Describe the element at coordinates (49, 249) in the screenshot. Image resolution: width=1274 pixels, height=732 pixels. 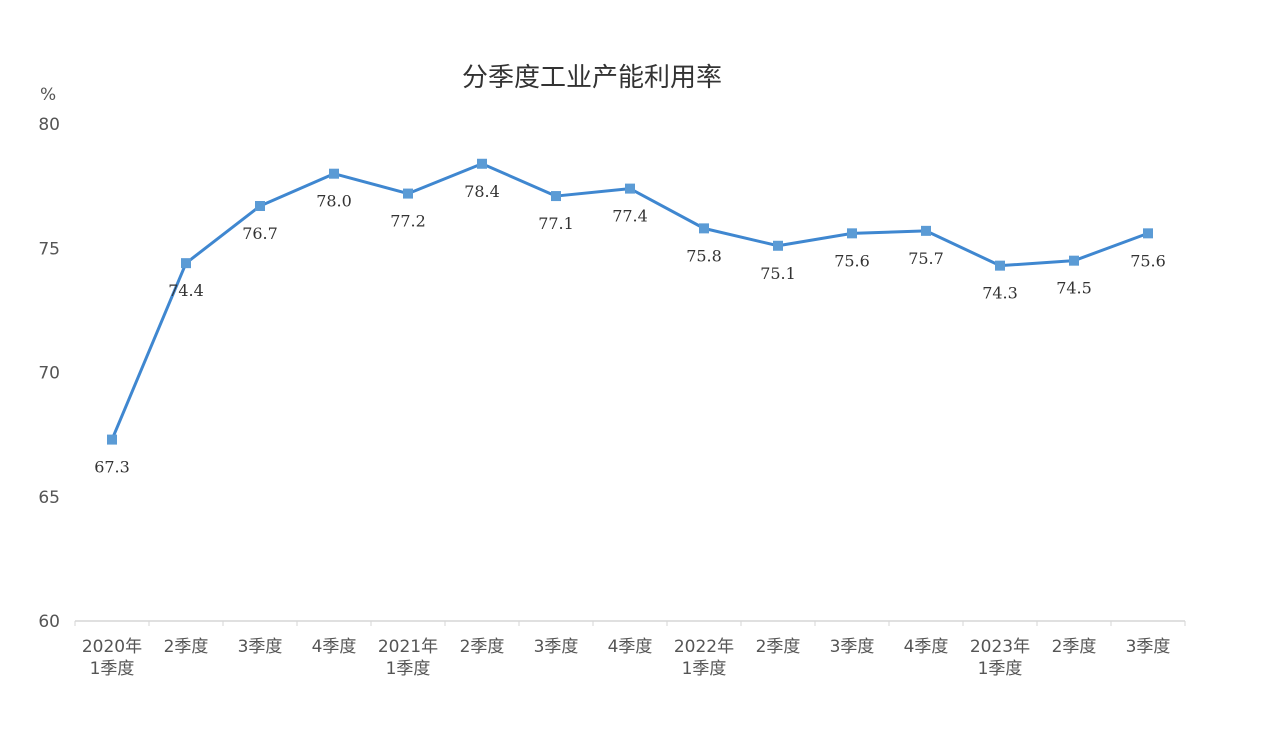
I see `y-tick-label: 75` at that location.